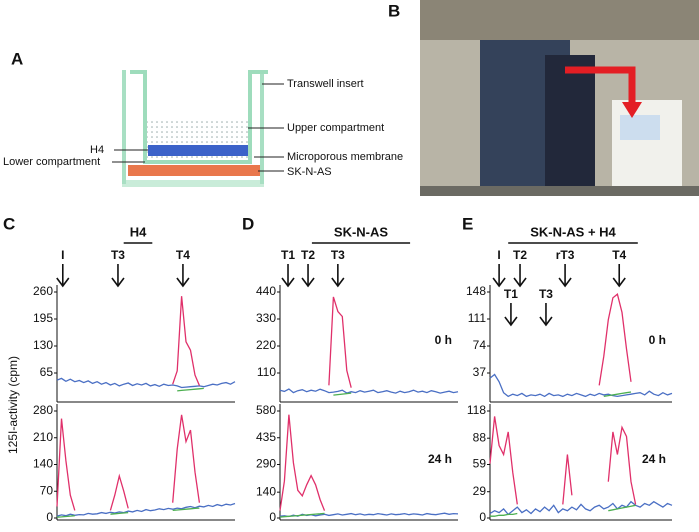 The width and height of the screenshot is (699, 532). I want to click on y-tick-label: 290, so click(266, 464).